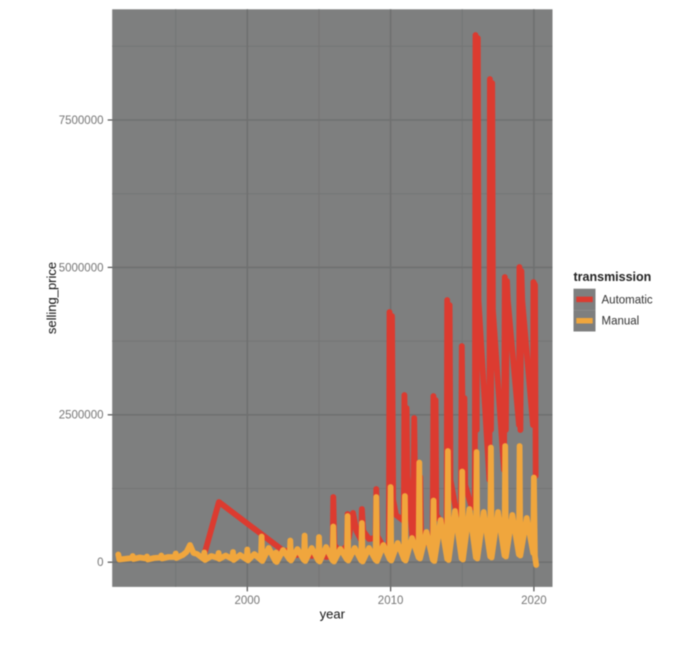 Image resolution: width=696 pixels, height=652 pixels. Describe the element at coordinates (534, 601) in the screenshot. I see `svg-text: 2020` at that location.